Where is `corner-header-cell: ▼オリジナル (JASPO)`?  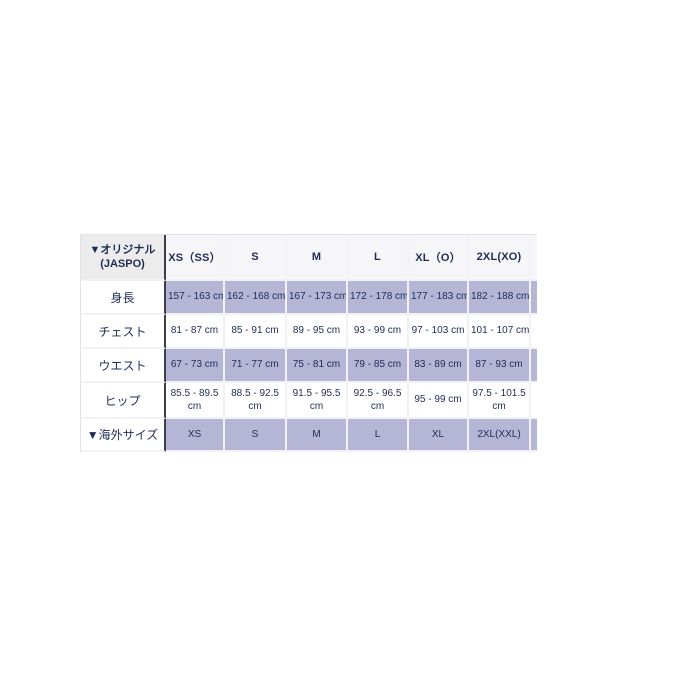
corner-header-cell: ▼オリジナル (JASPO) is located at coordinates (123, 258).